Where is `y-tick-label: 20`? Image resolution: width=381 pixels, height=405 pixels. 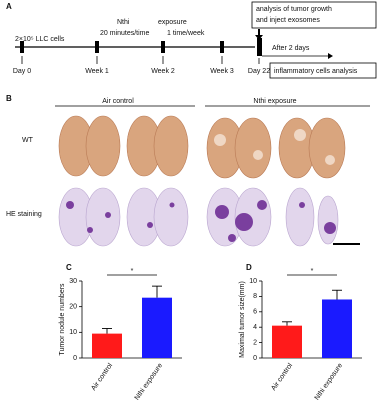 y-tick-label: 20 is located at coordinates (73, 307).